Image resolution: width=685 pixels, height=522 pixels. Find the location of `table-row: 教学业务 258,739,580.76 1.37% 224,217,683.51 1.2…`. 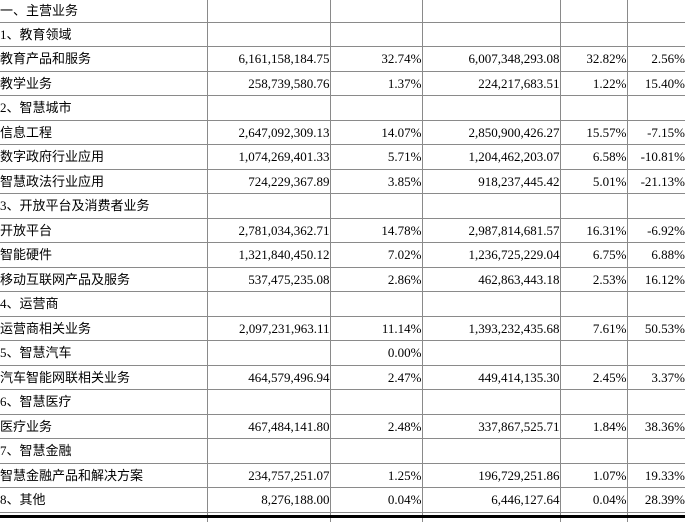

table-row: 教学业务 258,739,580.76 1.37% 224,217,683.51 1.2… is located at coordinates (342, 83).